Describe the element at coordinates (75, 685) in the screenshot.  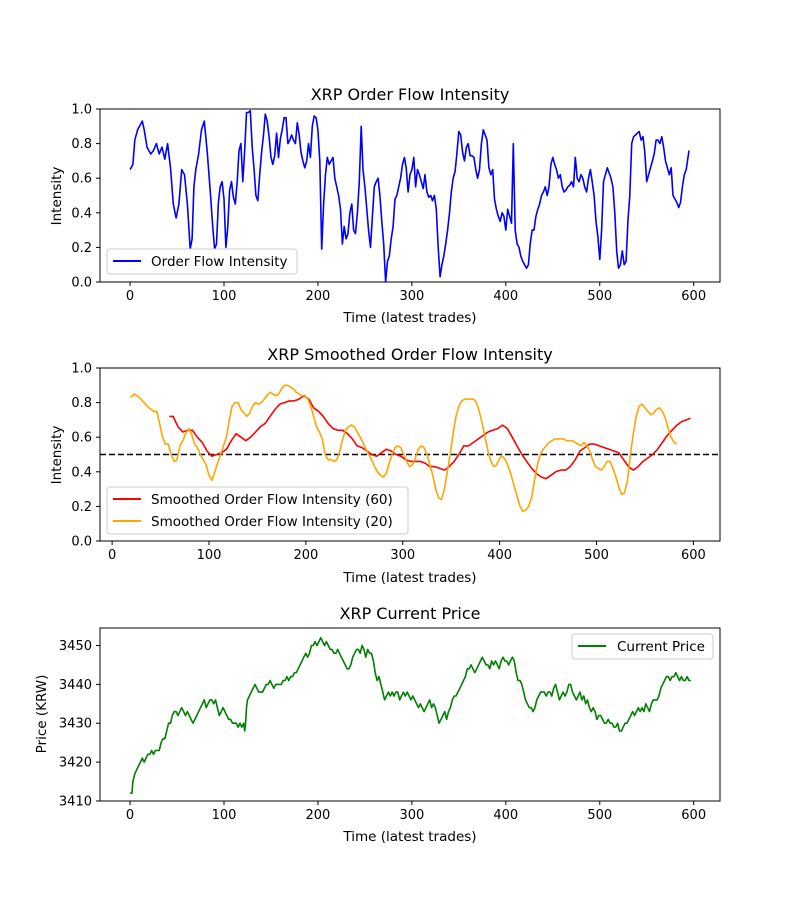
I see `y-tick-label: 3440` at that location.